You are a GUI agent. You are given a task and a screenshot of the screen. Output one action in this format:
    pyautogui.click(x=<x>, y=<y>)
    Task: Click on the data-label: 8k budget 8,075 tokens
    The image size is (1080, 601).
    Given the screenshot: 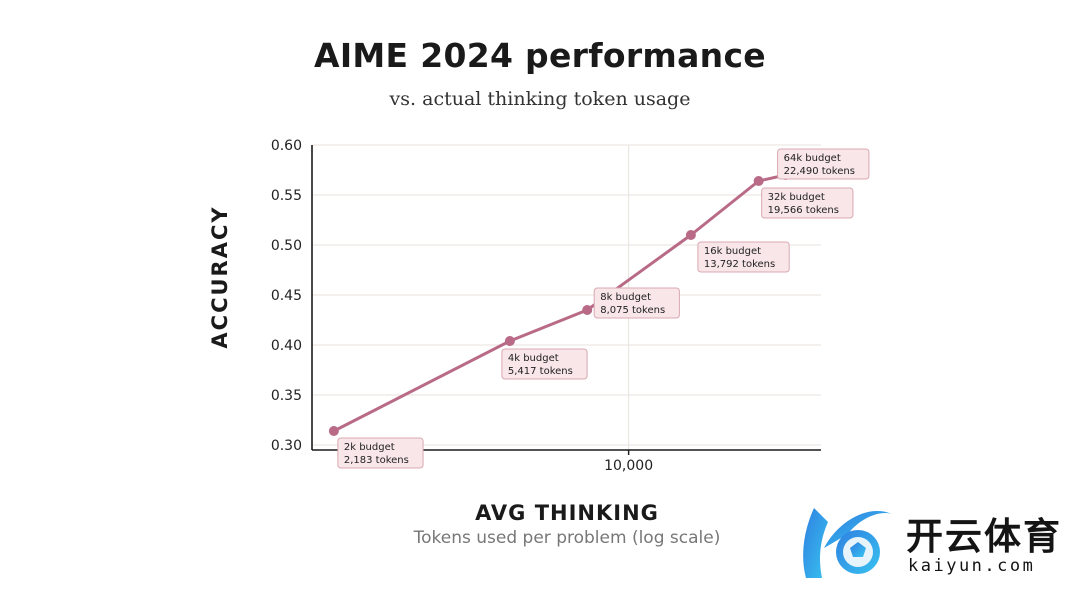 What is the action you would take?
    pyautogui.click(x=636, y=303)
    